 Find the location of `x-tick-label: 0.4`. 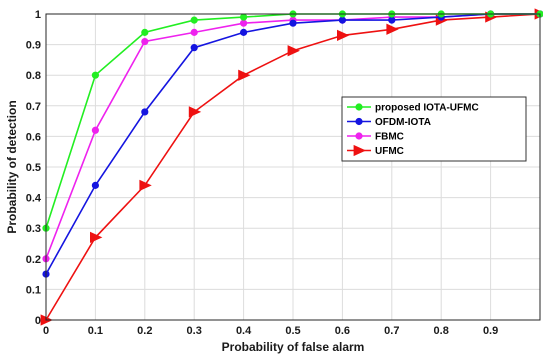

x-tick-label: 0.4 is located at coordinates (244, 331).